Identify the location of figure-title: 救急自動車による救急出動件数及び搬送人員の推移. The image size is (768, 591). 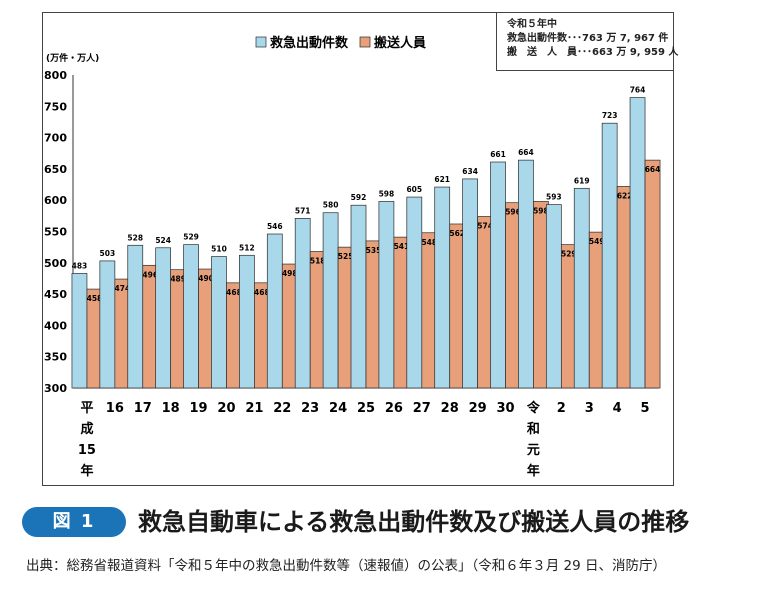
(414, 522).